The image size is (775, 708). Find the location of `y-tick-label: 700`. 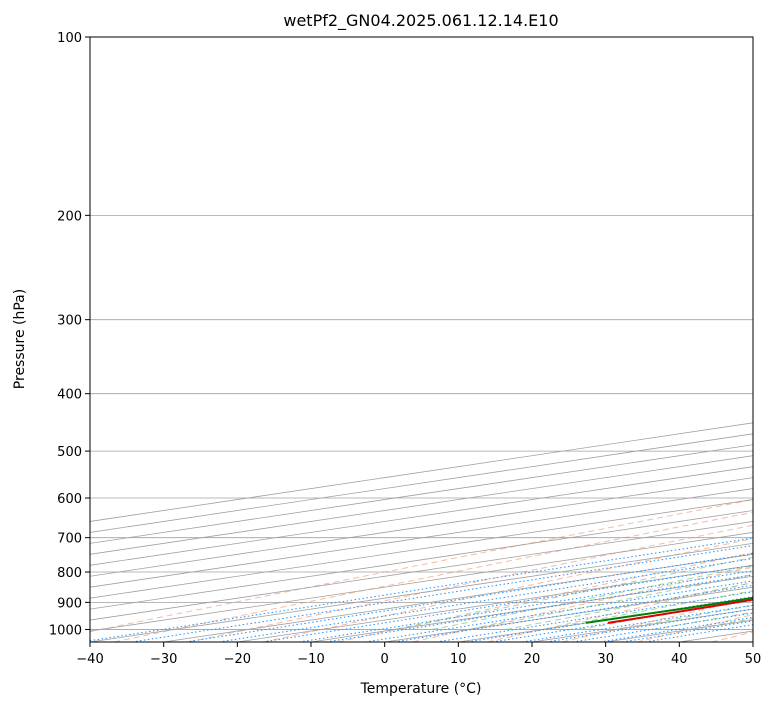

y-tick-label: 700 is located at coordinates (69, 539).